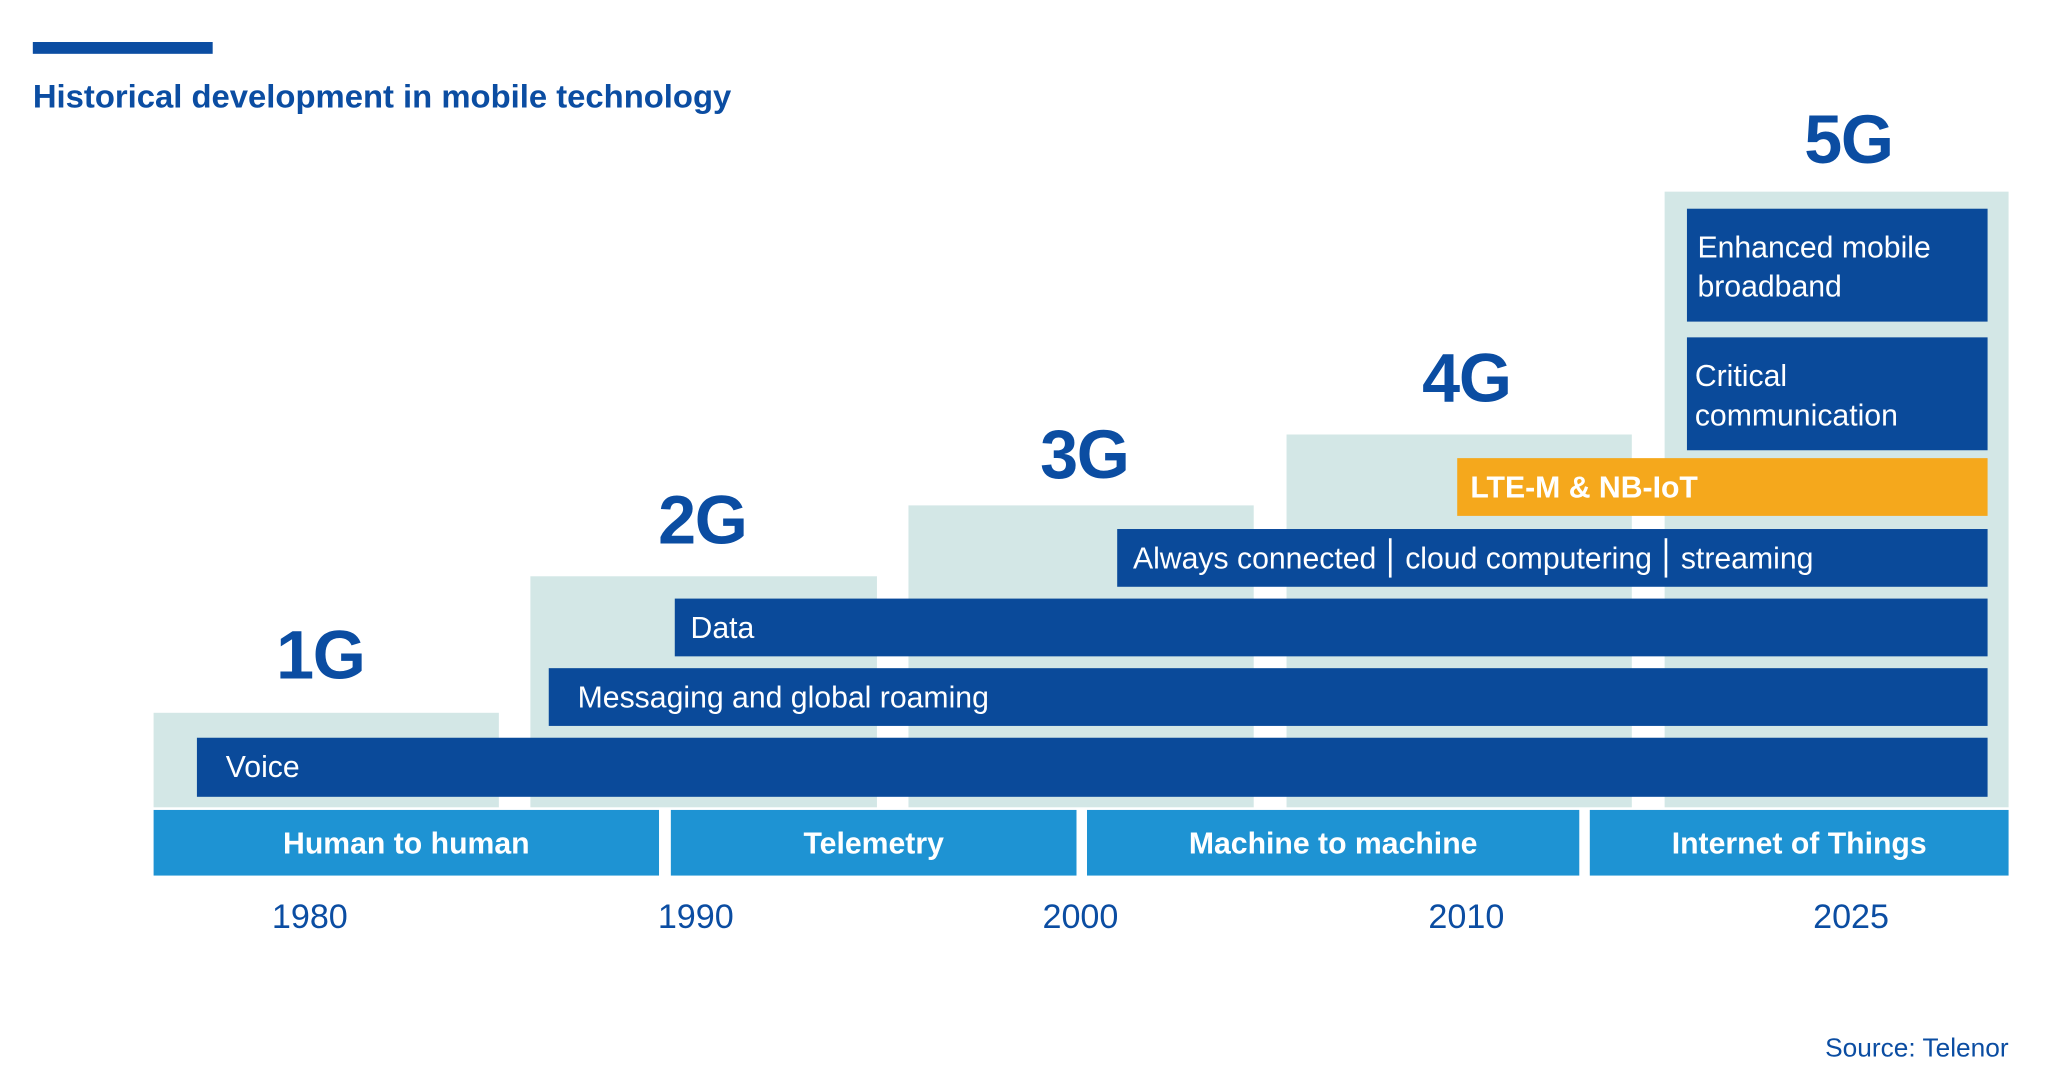 The image size is (2048, 1079). I want to click on bar-voice: Voice, so click(1092, 767).